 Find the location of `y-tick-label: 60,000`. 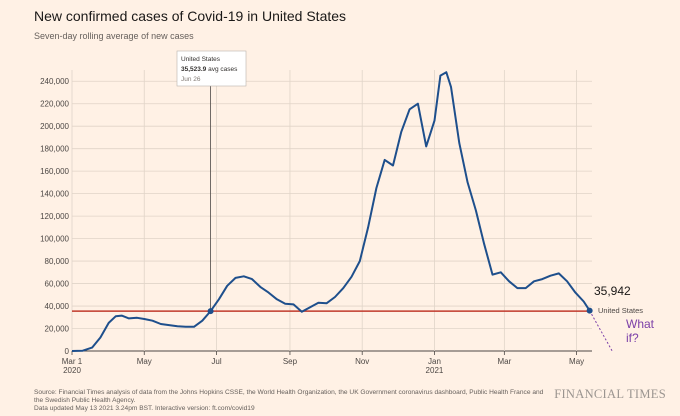

y-tick-label: 60,000 is located at coordinates (57, 284).